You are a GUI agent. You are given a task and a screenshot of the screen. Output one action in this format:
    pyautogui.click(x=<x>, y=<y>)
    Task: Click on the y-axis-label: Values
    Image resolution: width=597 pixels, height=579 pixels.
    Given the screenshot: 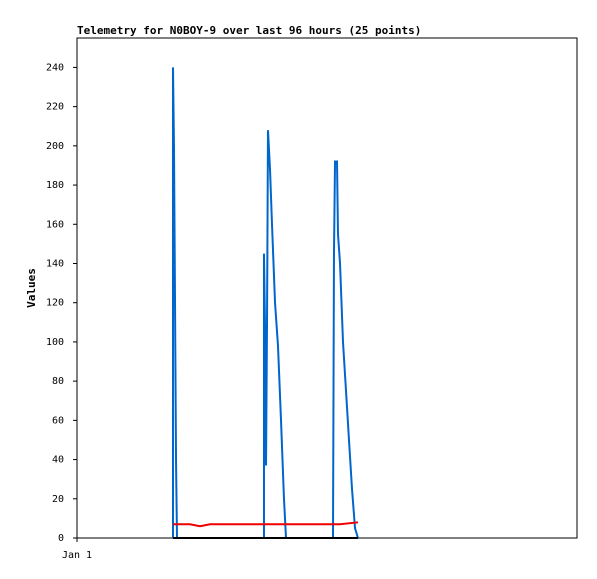 What is the action you would take?
    pyautogui.click(x=31, y=288)
    